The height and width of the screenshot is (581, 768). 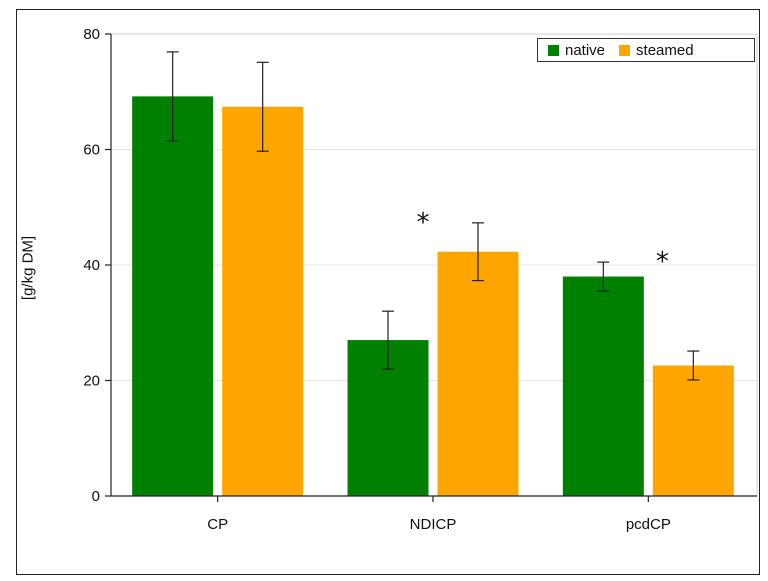 What do you see at coordinates (625, 50) in the screenshot?
I see `legend-swatch-steamed` at bounding box center [625, 50].